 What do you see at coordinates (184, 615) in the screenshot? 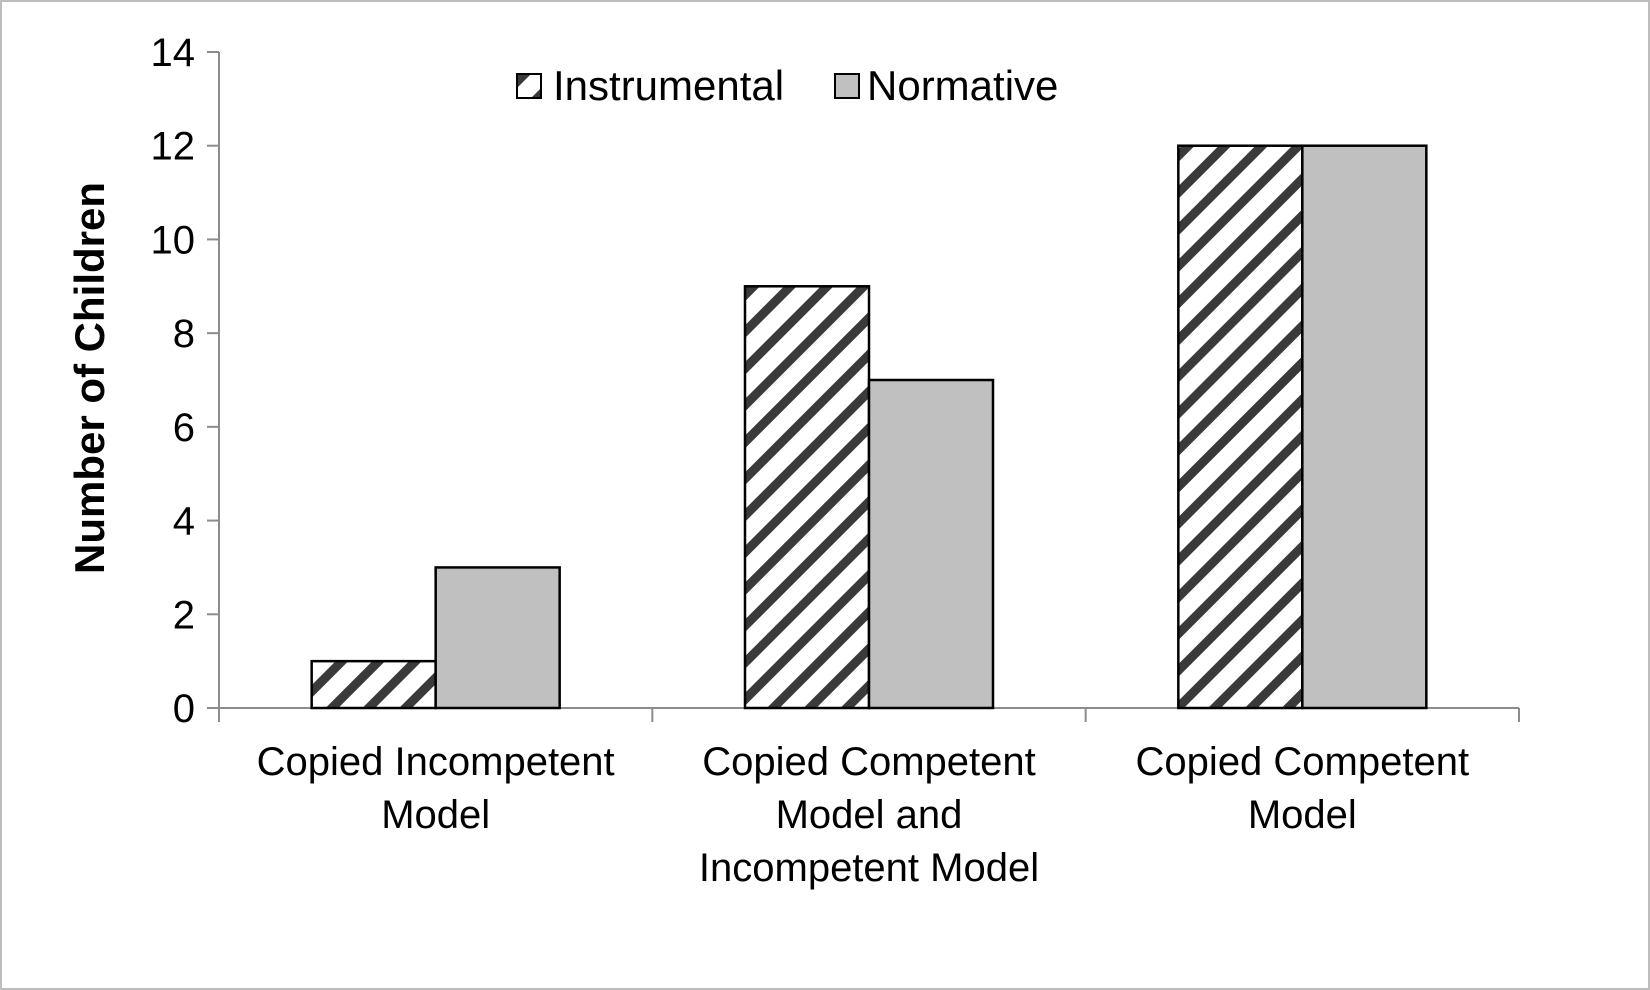
I see `y-tick-label: 2` at bounding box center [184, 615].